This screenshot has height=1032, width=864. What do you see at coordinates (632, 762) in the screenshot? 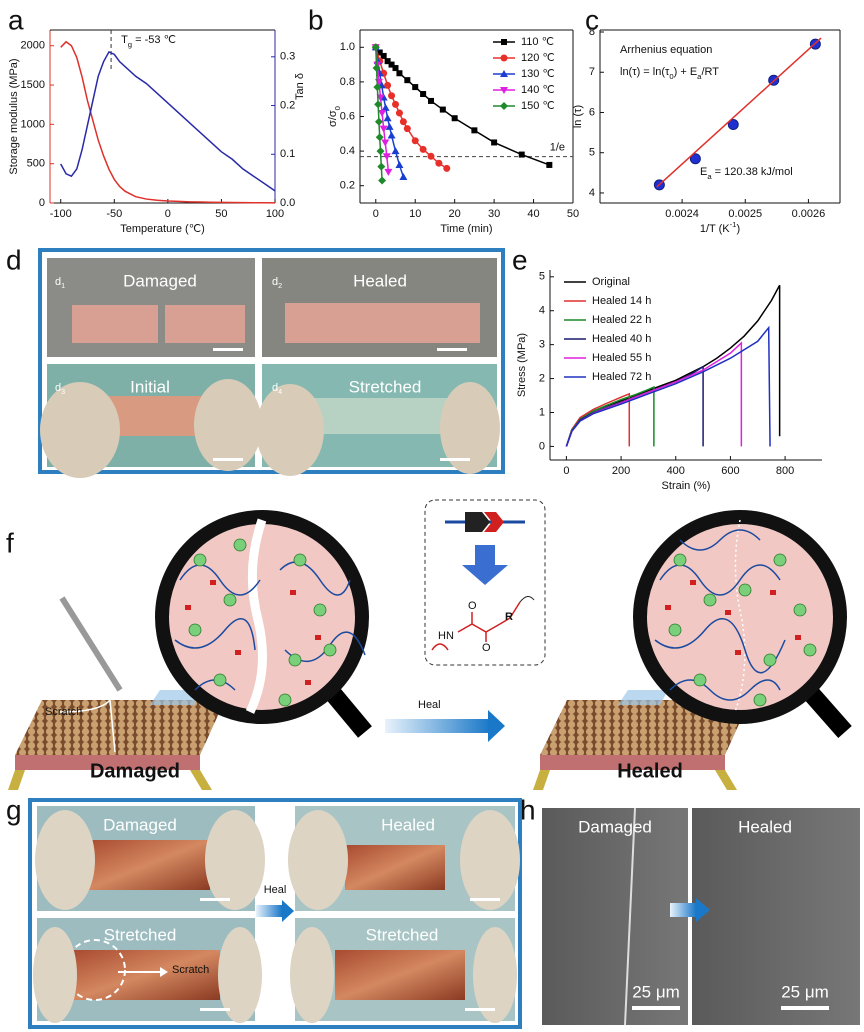
I see `film-edge` at bounding box center [632, 762].